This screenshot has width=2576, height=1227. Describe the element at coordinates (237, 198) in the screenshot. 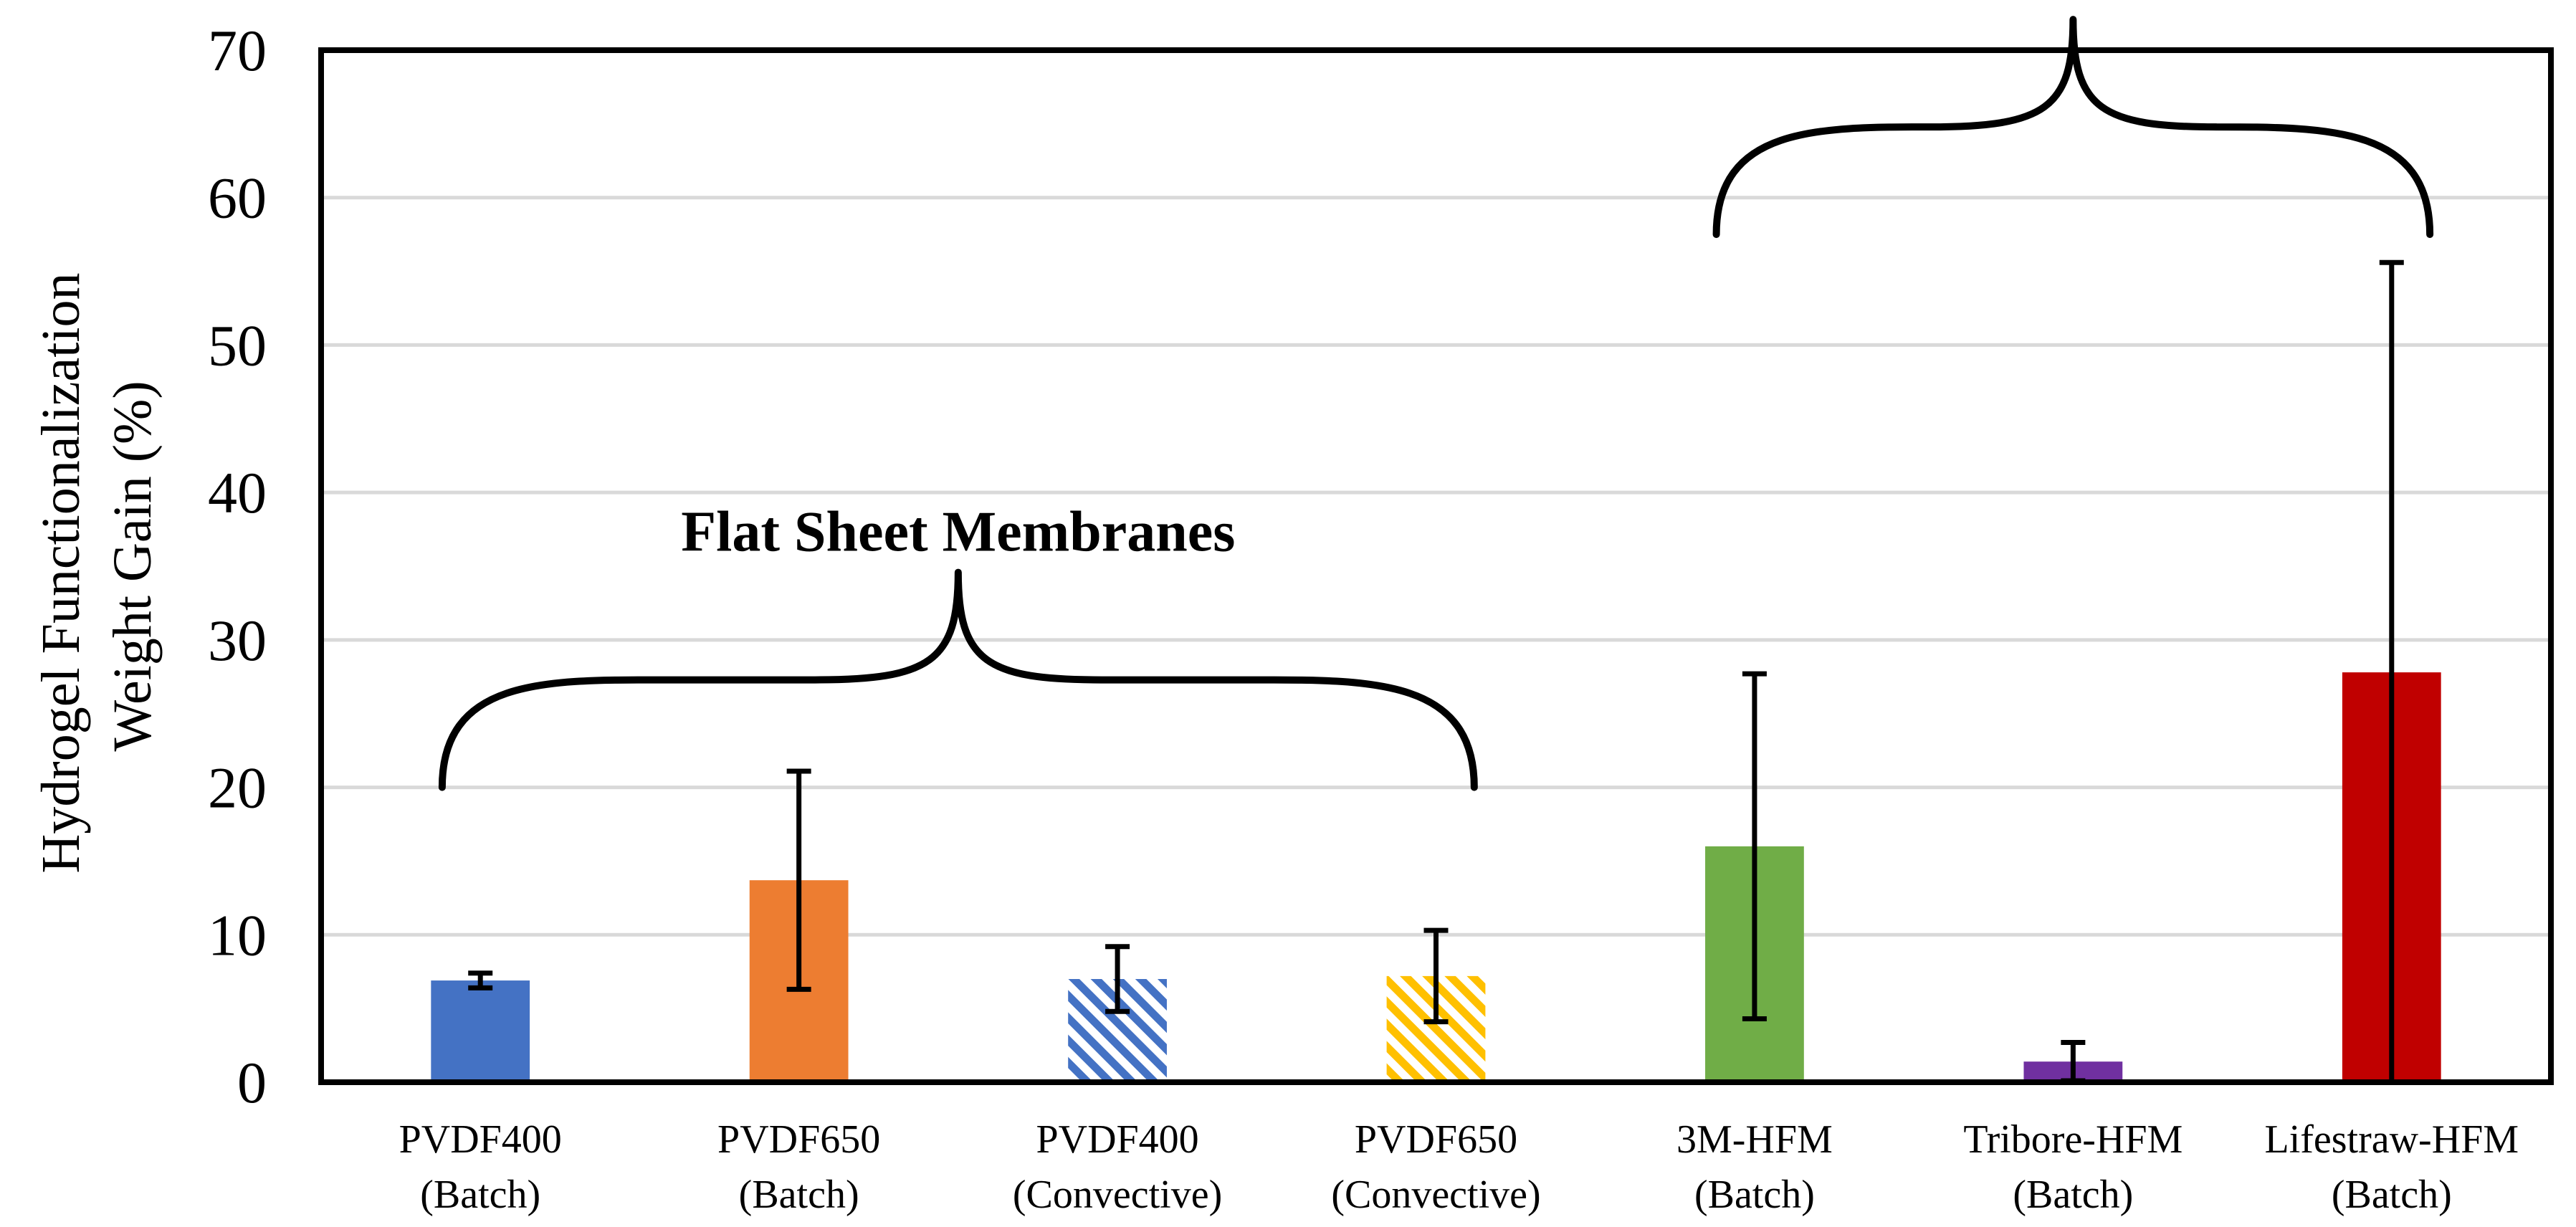

I see `y-tick-label: 60` at that location.